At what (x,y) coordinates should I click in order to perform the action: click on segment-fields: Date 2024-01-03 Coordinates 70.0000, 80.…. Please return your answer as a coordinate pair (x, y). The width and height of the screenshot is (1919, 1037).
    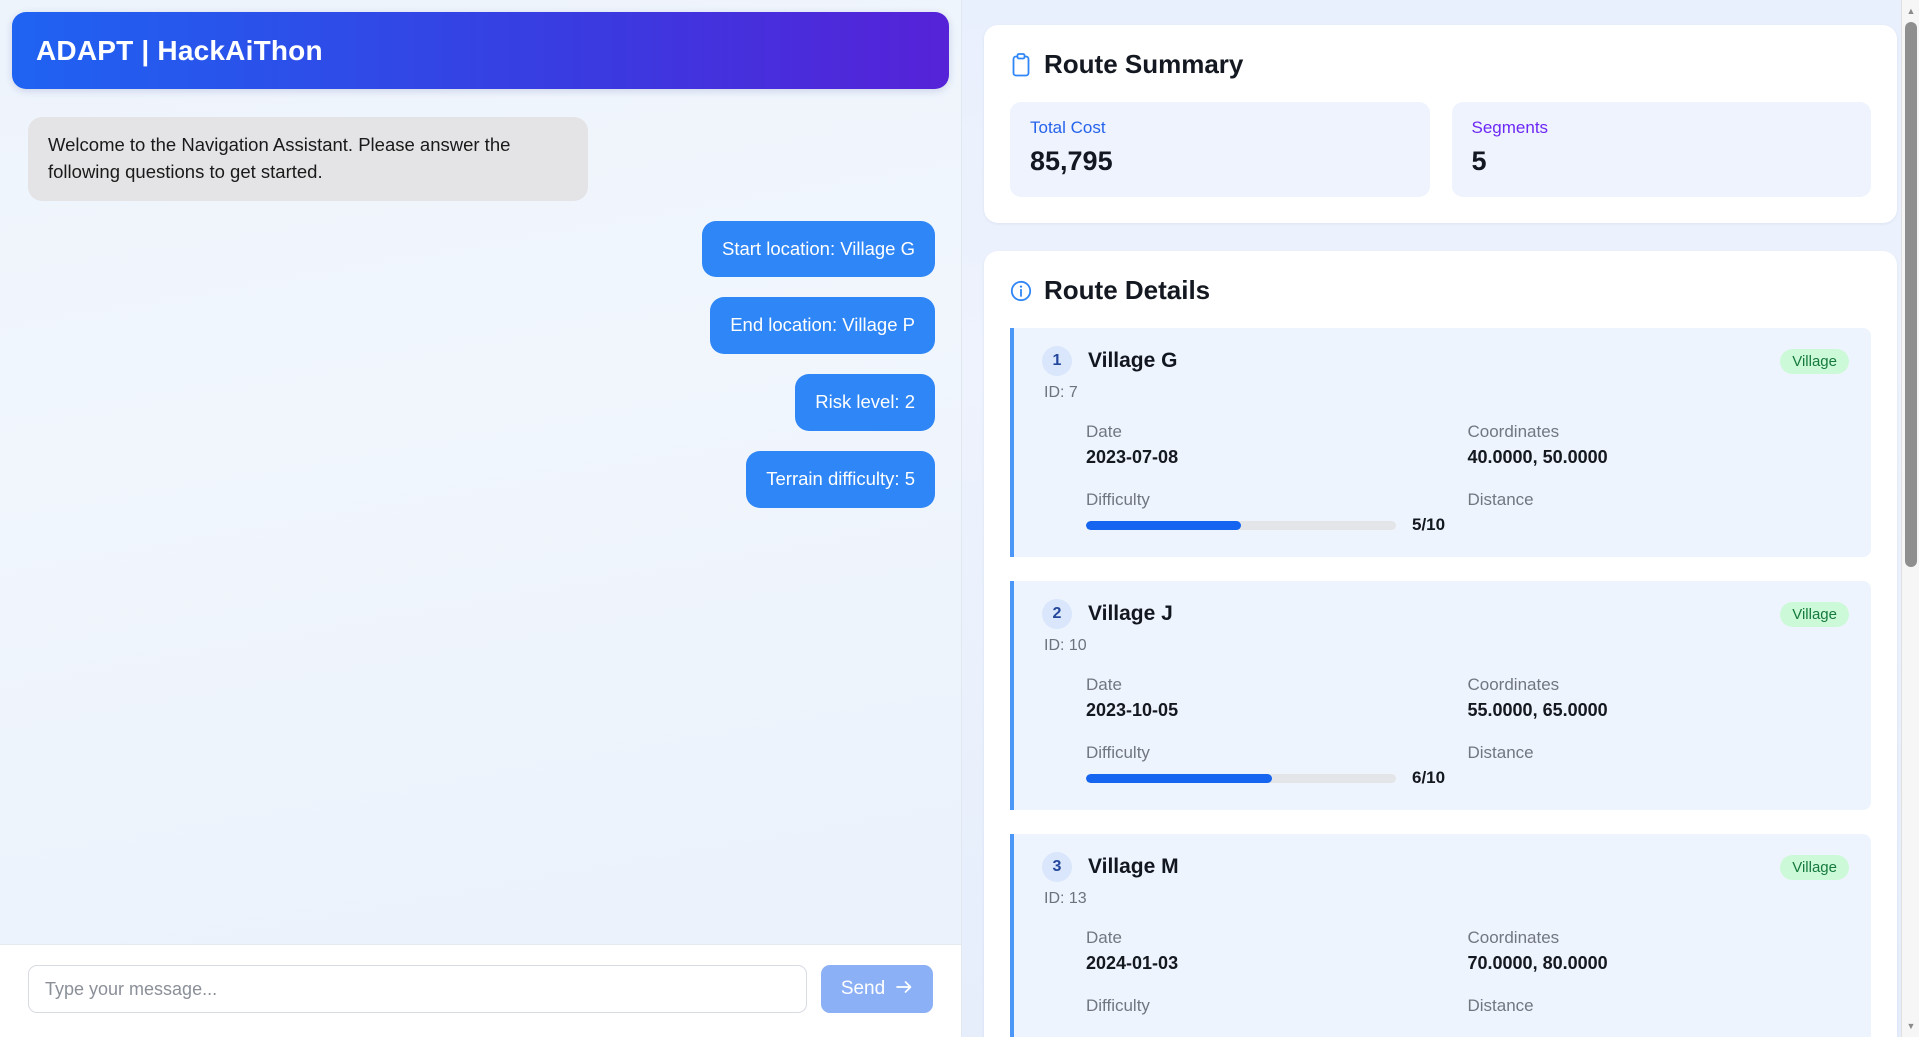
    Looking at the image, I should click on (1445, 974).